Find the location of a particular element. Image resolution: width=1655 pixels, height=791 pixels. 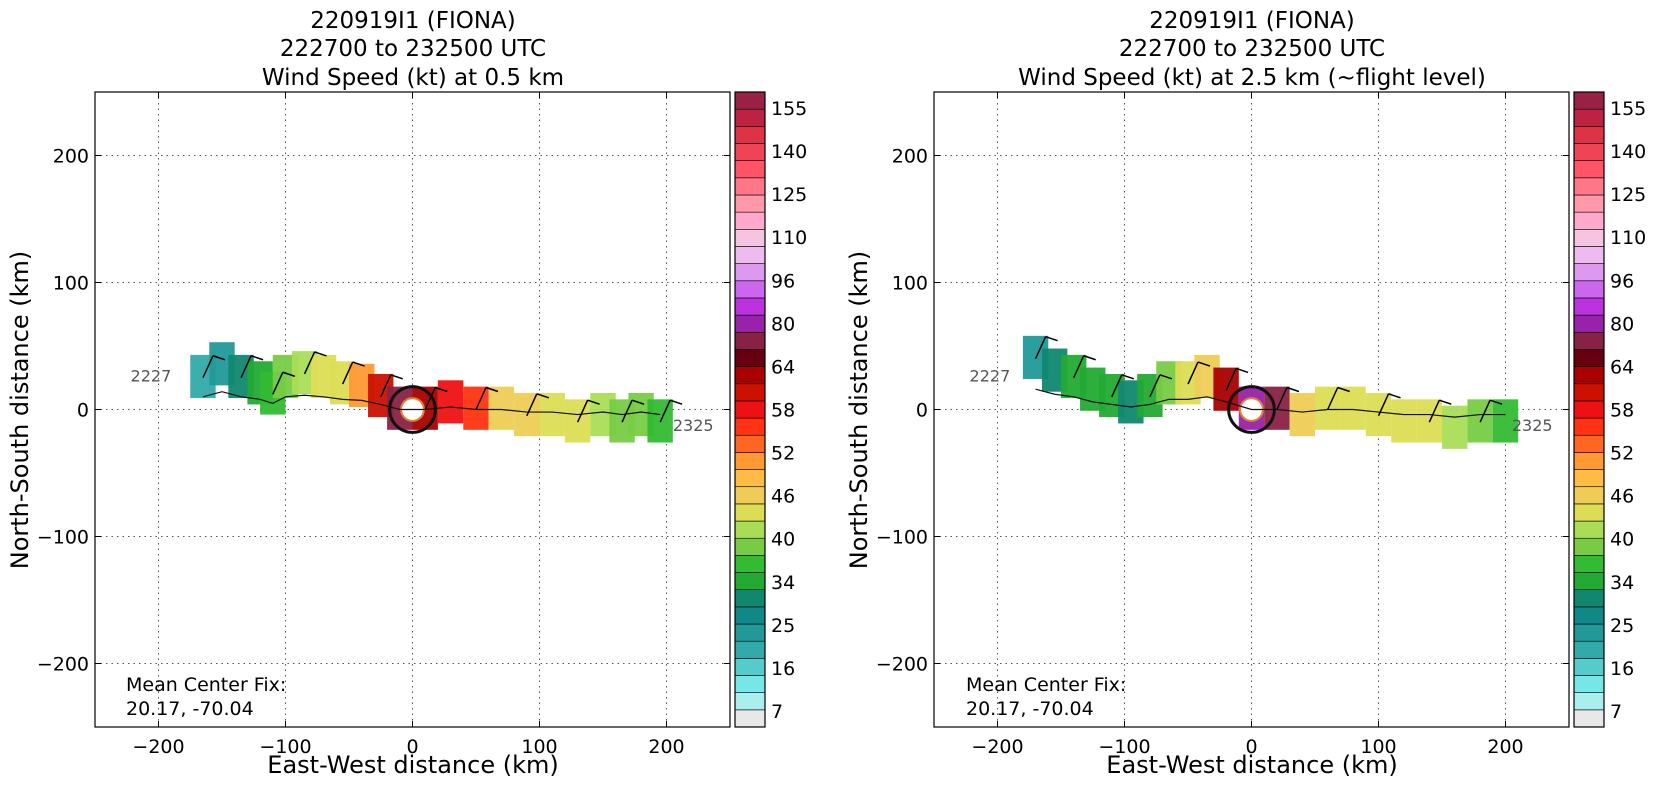

track-start-label: 2227 is located at coordinates (151, 376).